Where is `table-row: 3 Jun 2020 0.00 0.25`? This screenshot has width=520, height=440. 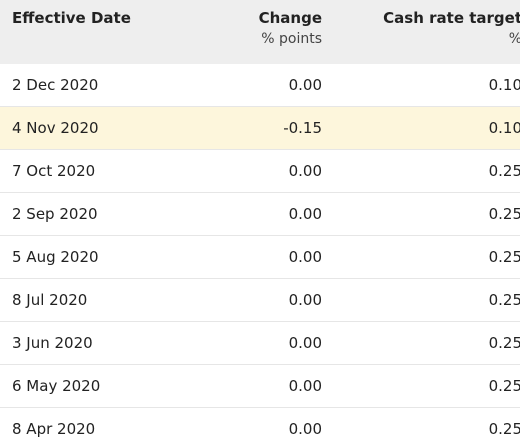 table-row: 3 Jun 2020 0.00 0.25 is located at coordinates (260, 343).